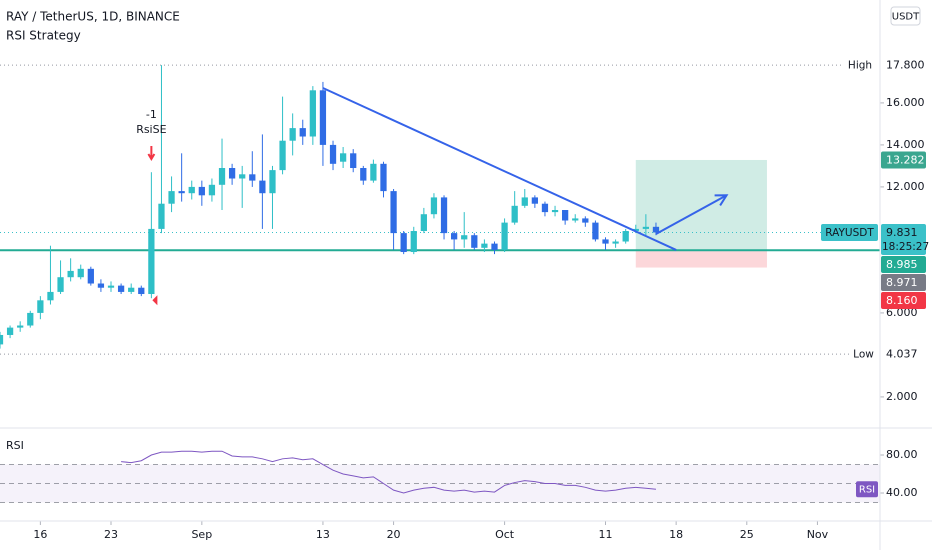 Image resolution: width=932 pixels, height=550 pixels. Describe the element at coordinates (323, 534) in the screenshot. I see `x-tick-label: 13` at that location.